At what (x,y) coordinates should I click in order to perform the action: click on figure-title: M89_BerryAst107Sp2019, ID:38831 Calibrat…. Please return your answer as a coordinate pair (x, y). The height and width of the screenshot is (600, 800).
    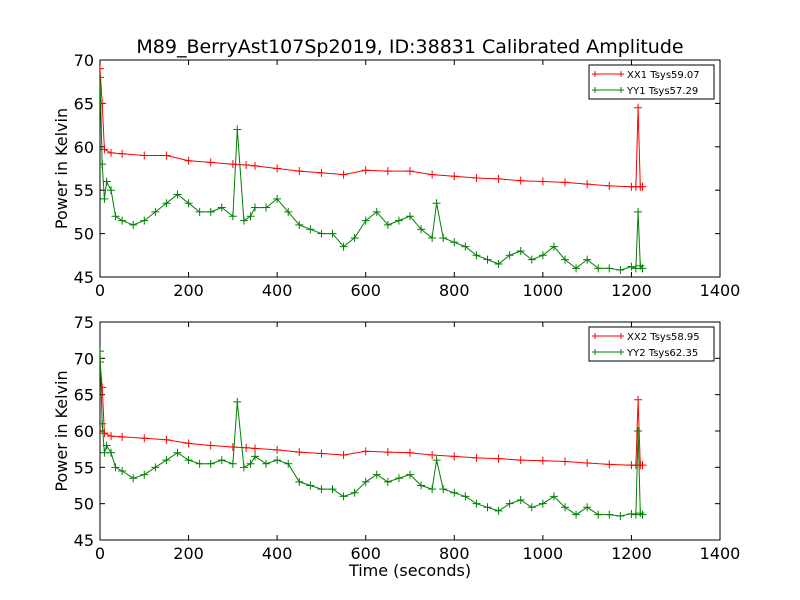
    Looking at the image, I should click on (409, 47).